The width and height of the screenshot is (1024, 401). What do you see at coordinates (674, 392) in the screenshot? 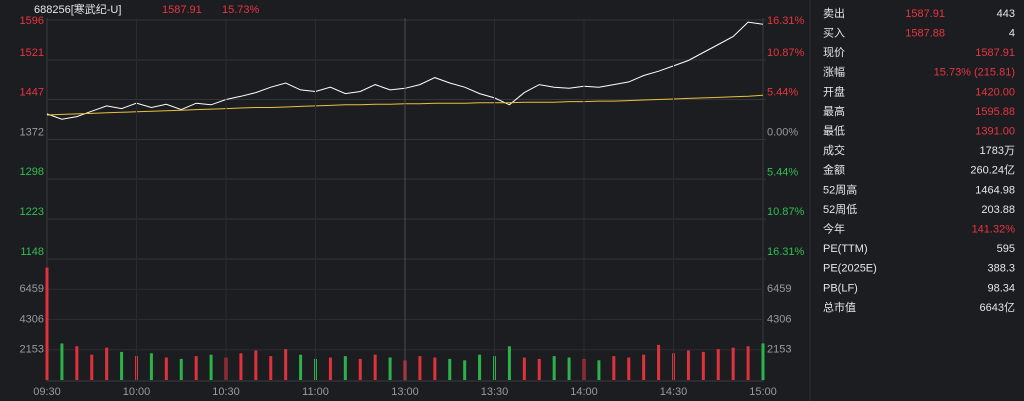
I see `x-tick-label: 14:30` at bounding box center [674, 392].